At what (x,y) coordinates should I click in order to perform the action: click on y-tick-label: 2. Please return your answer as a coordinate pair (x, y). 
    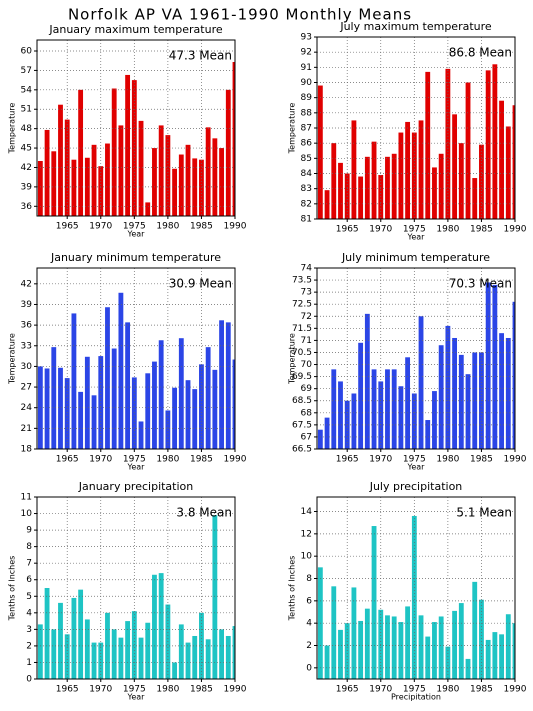
    Looking at the image, I should click on (29, 646).